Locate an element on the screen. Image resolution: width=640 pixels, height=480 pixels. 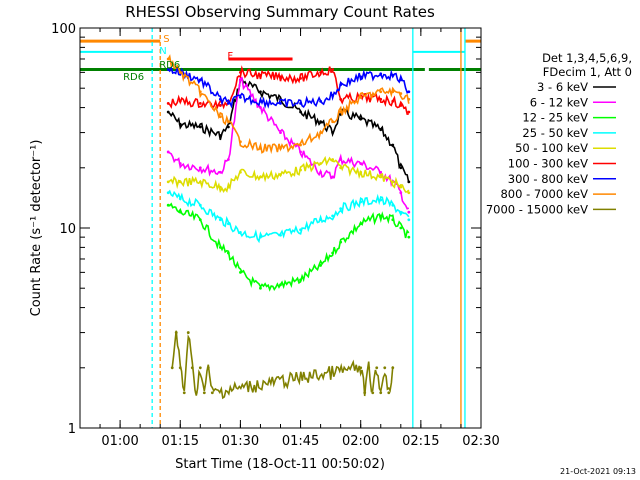
x-tick-label: 02:00 is located at coordinates (360, 441).